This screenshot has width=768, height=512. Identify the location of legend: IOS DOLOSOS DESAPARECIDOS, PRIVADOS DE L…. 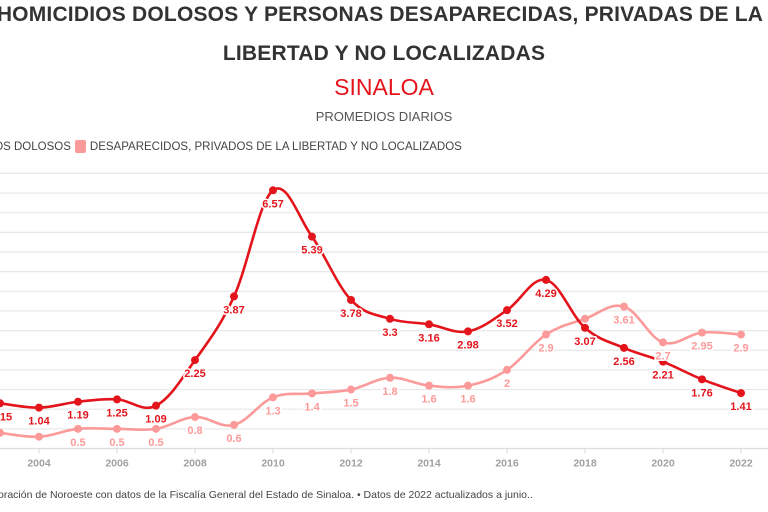
(231, 146).